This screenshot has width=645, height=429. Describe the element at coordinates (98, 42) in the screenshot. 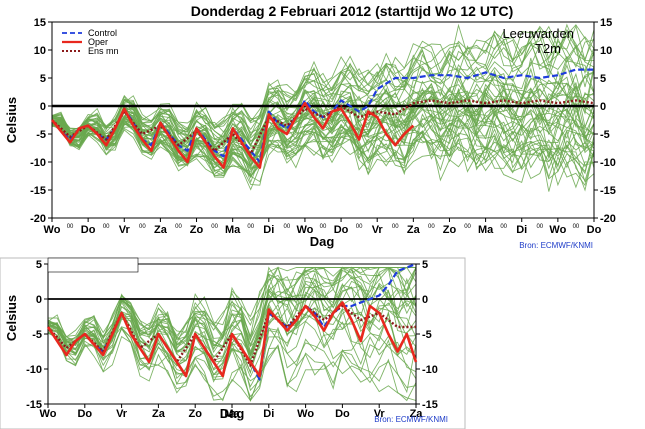

I see `legend-oper-label: Oper` at that location.